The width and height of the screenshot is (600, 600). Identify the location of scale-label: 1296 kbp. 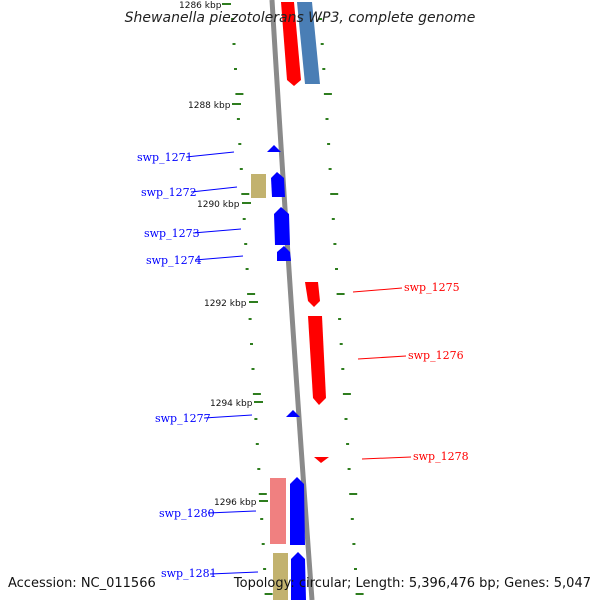
(235, 503).